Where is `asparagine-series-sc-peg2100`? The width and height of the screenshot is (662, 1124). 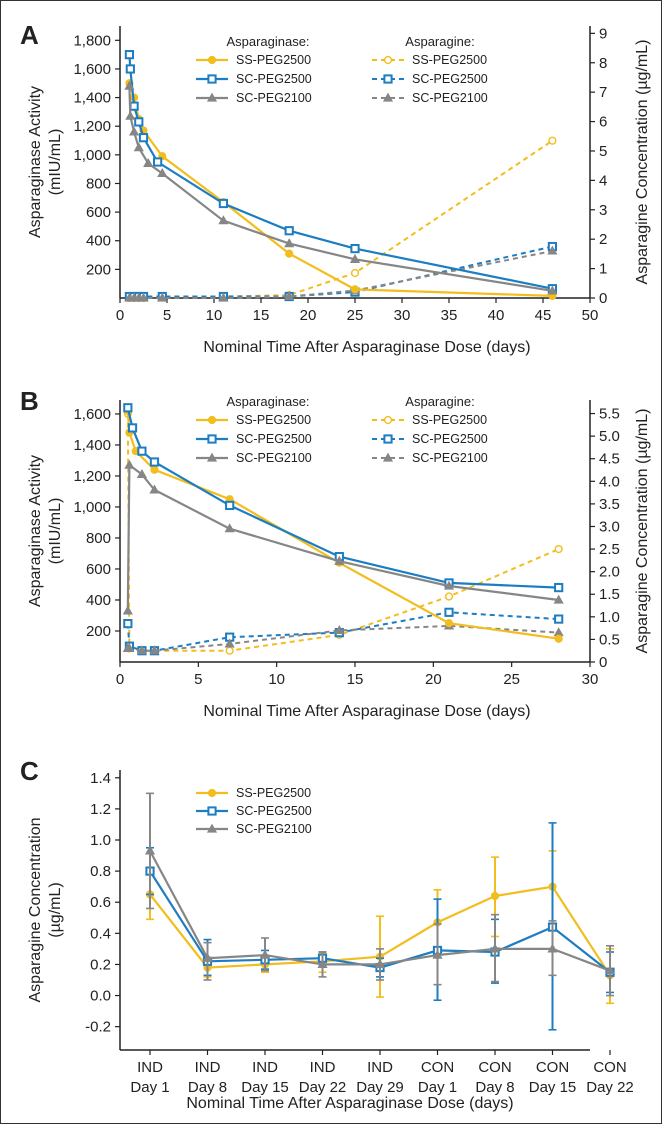 asparagine-series-sc-peg2100 is located at coordinates (343, 637).